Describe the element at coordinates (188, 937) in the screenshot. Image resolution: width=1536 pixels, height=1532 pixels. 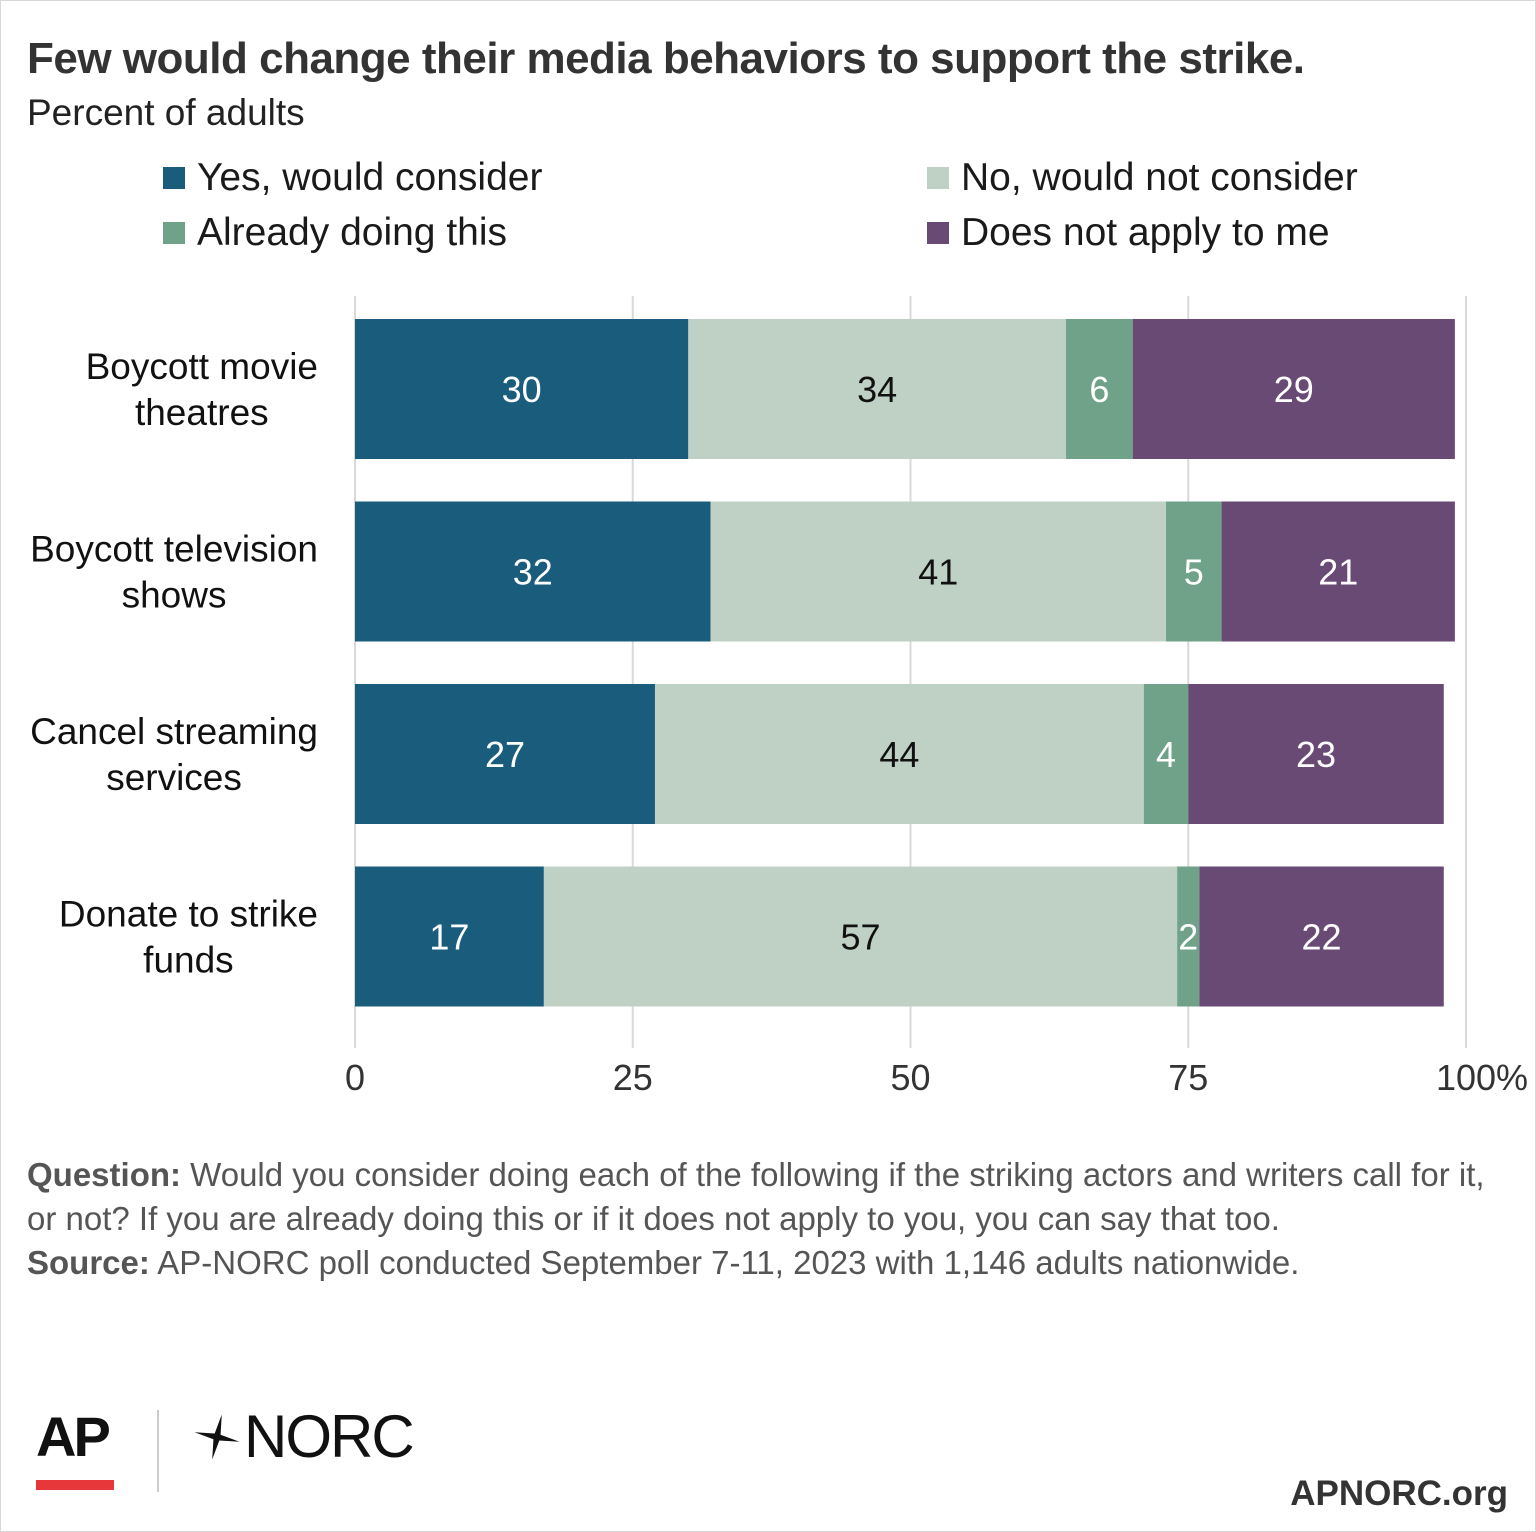
I see `category-label-donate-to-strike-funds: Donate to strike funds` at that location.